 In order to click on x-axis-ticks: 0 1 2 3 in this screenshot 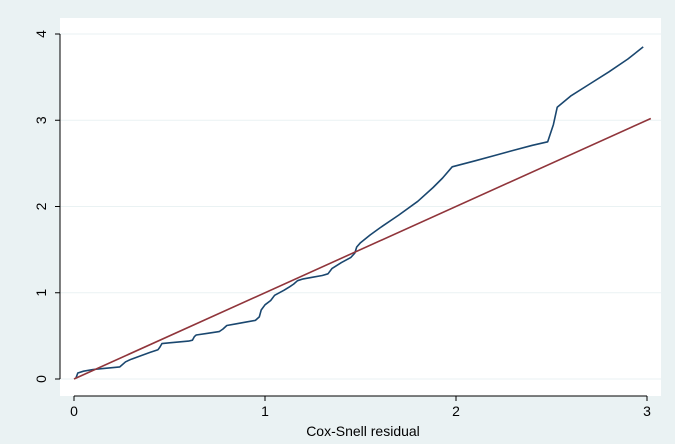, I will do `click(360, 407)`.